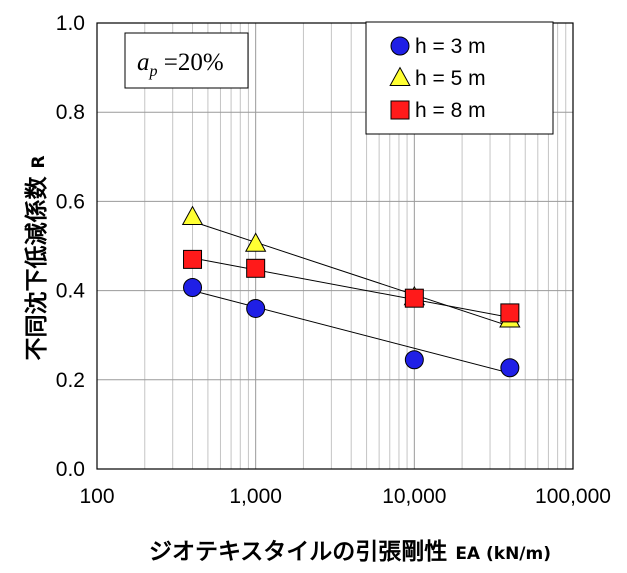 The height and width of the screenshot is (573, 627). Describe the element at coordinates (344, 496) in the screenshot. I see `x-tick-labels: 100 1,000 10,000 100,000` at that location.